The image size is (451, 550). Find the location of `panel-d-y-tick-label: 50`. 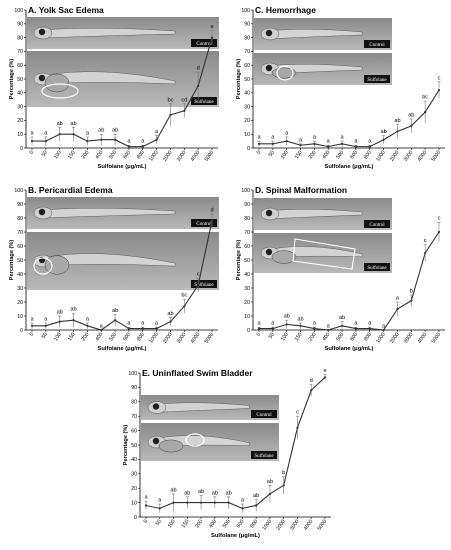

panel-d-y-tick-label: 50 is located at coordinates (247, 261).